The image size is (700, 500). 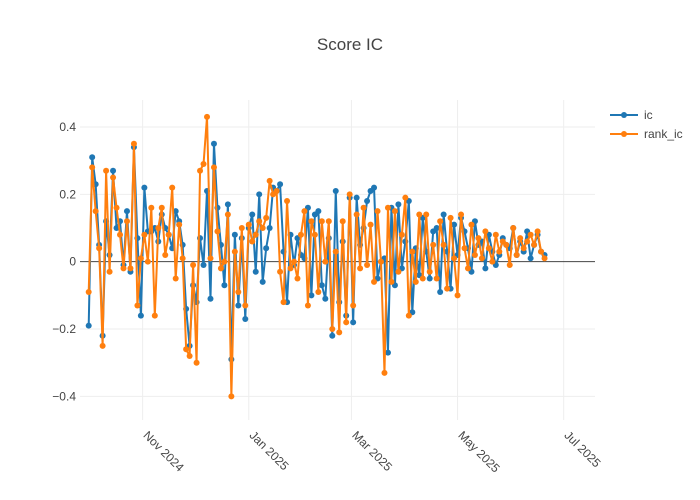 I want to click on y-tick-label: 0, so click(x=72, y=262).